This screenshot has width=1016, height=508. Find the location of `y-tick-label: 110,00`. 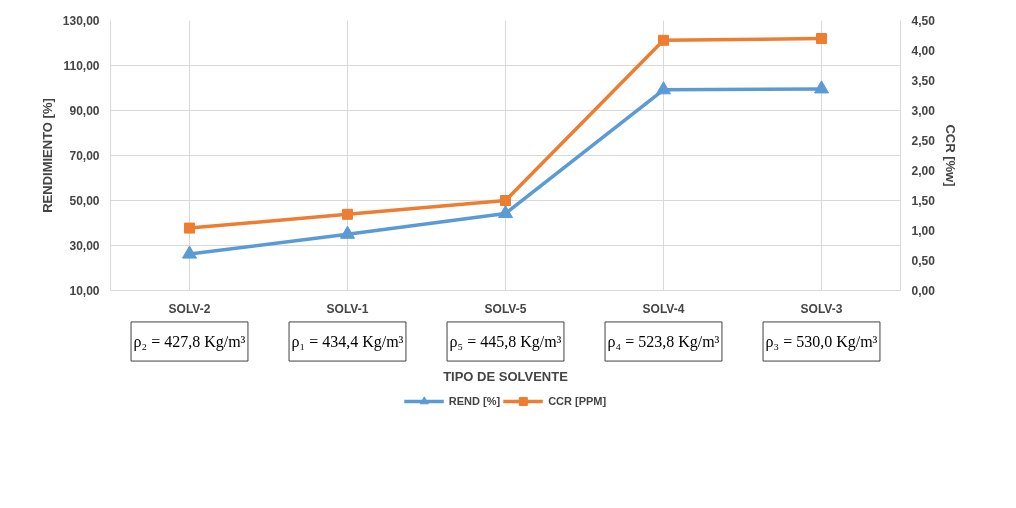

y-tick-label: 110,00 is located at coordinates (81, 66).